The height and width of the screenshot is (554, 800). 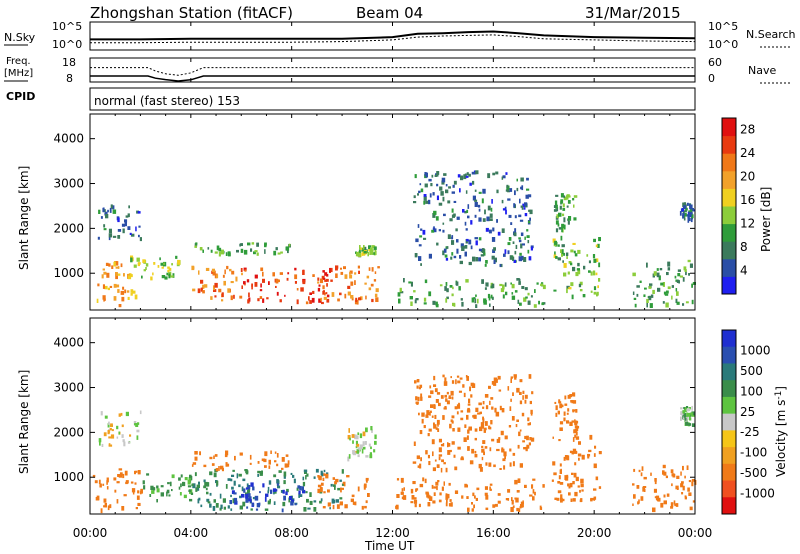 What do you see at coordinates (633, 13) in the screenshot?
I see `date-label: 31/Mar/2015` at bounding box center [633, 13].